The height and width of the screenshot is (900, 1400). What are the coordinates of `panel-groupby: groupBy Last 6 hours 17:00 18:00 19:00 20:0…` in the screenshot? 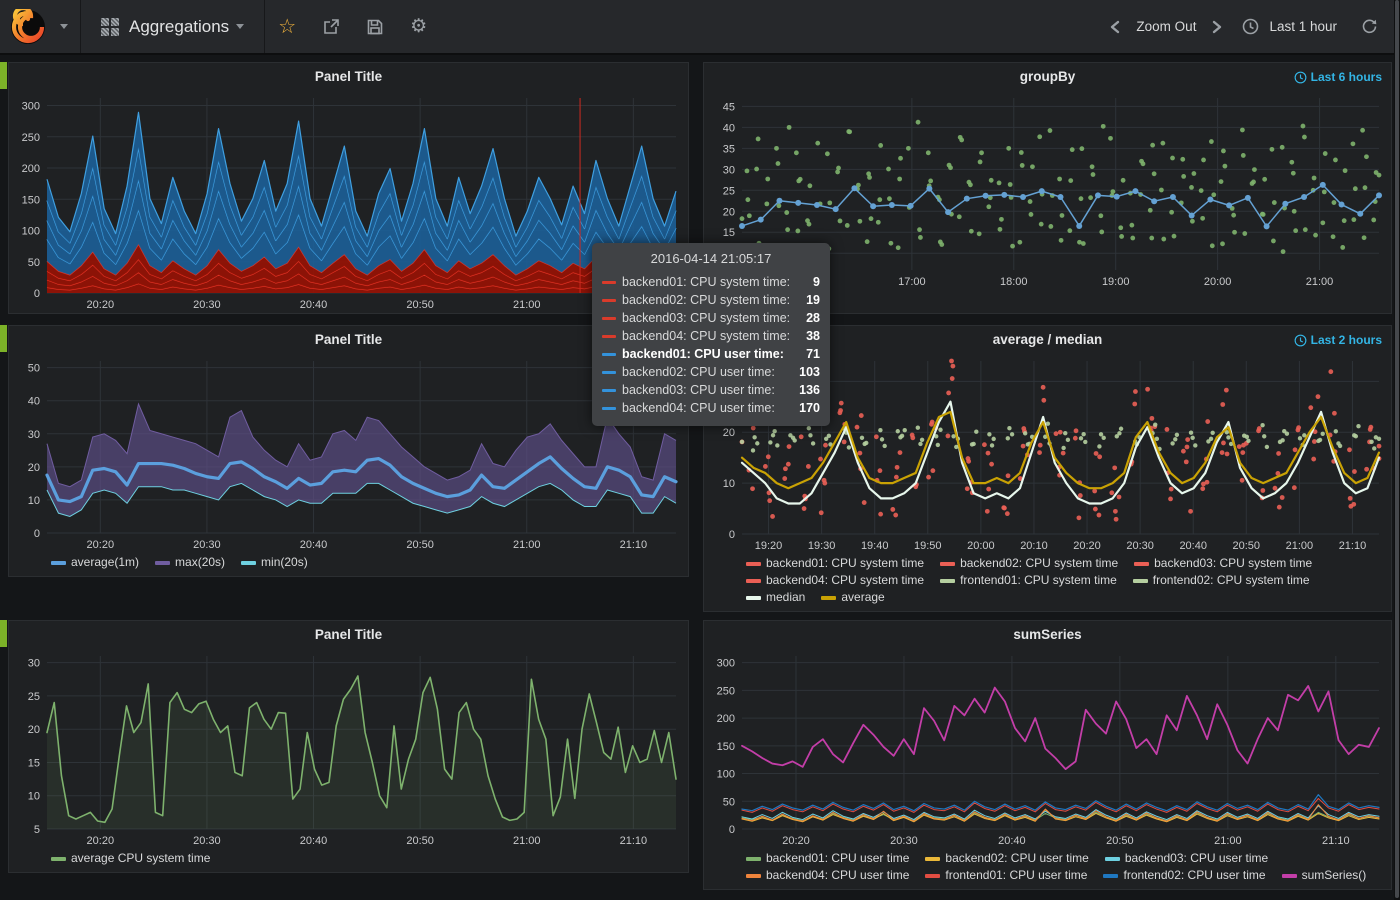 It's located at (1047, 188).